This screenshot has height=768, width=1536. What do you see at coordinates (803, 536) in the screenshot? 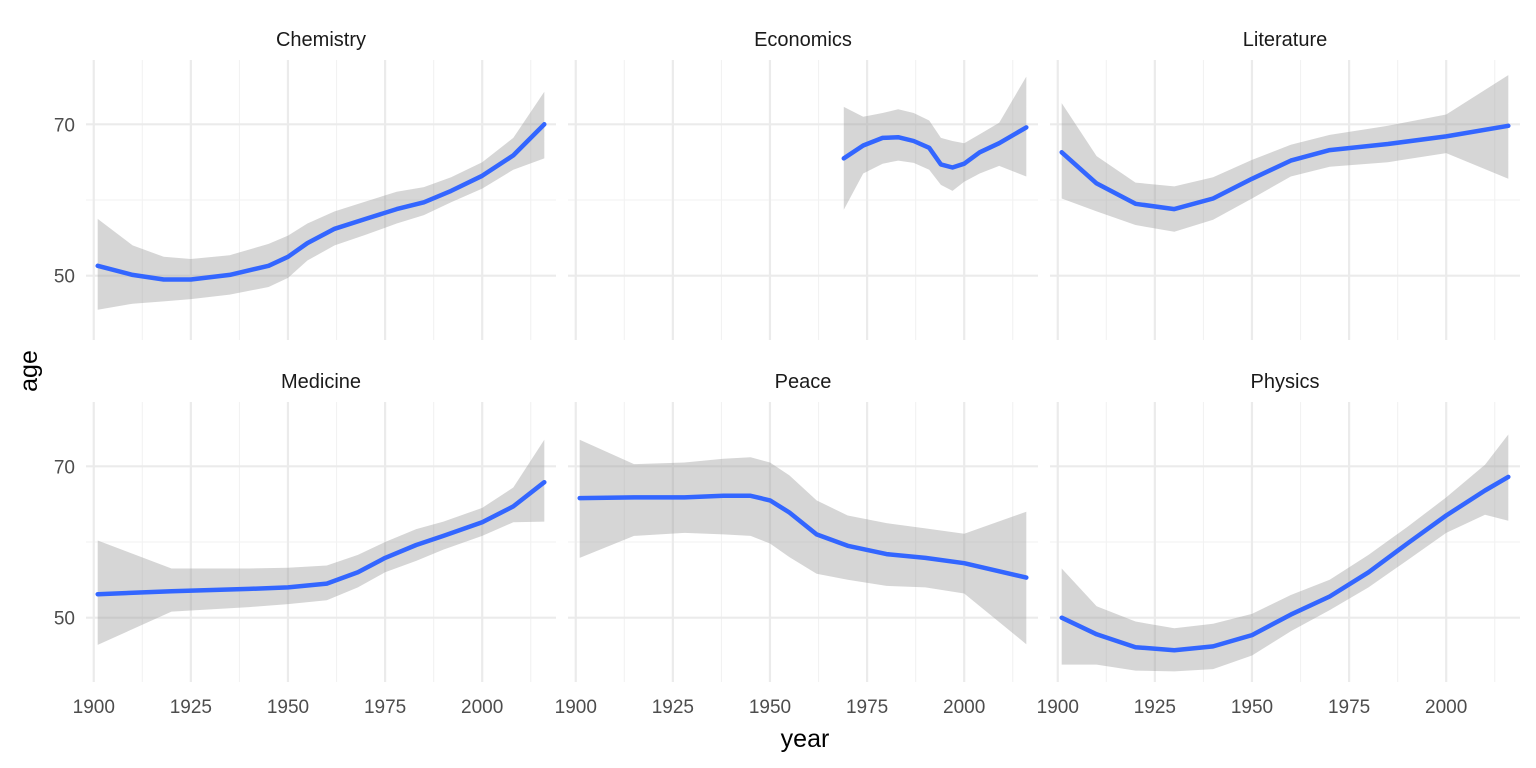
I see `smooth-line-peace` at bounding box center [803, 536].